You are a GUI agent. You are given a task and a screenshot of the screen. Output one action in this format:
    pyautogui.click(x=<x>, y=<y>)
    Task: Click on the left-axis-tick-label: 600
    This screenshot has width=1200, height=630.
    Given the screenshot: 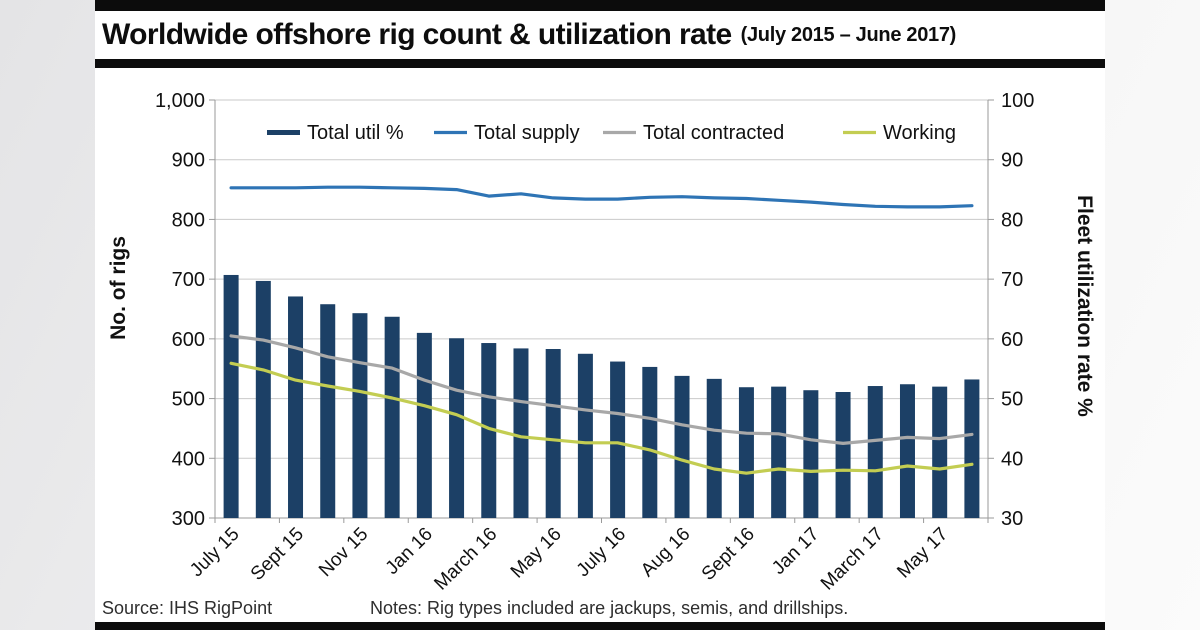 What is the action you would take?
    pyautogui.click(x=188, y=340)
    